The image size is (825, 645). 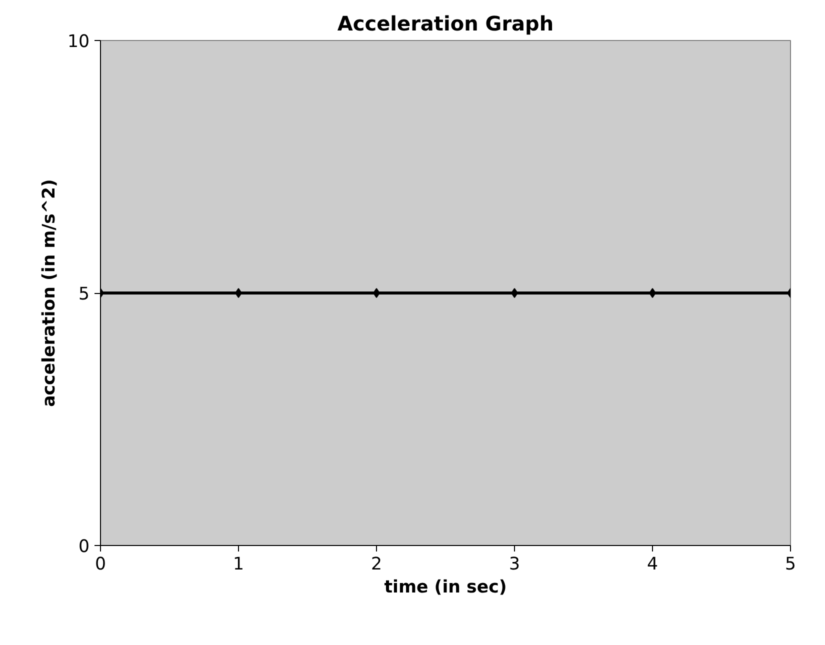 What do you see at coordinates (49, 293) in the screenshot?
I see `y-axis-title: acceleration (in m/s^2)` at bounding box center [49, 293].